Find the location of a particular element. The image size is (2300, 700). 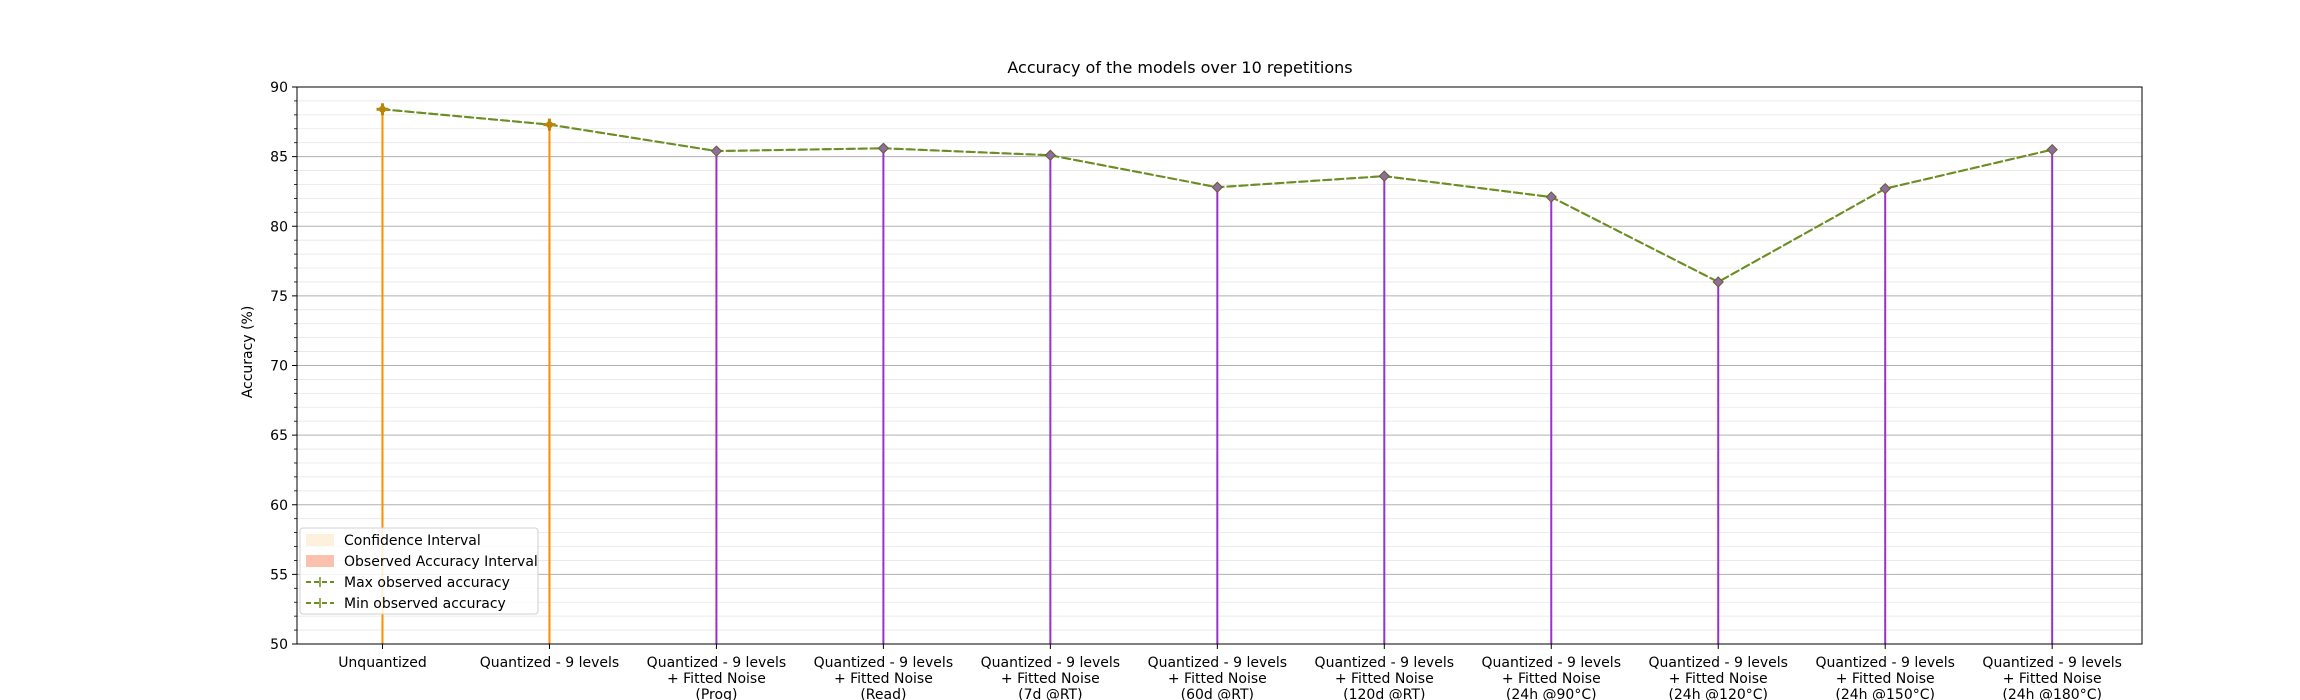

y-axis-label: Accuracy (%) is located at coordinates (248, 352).